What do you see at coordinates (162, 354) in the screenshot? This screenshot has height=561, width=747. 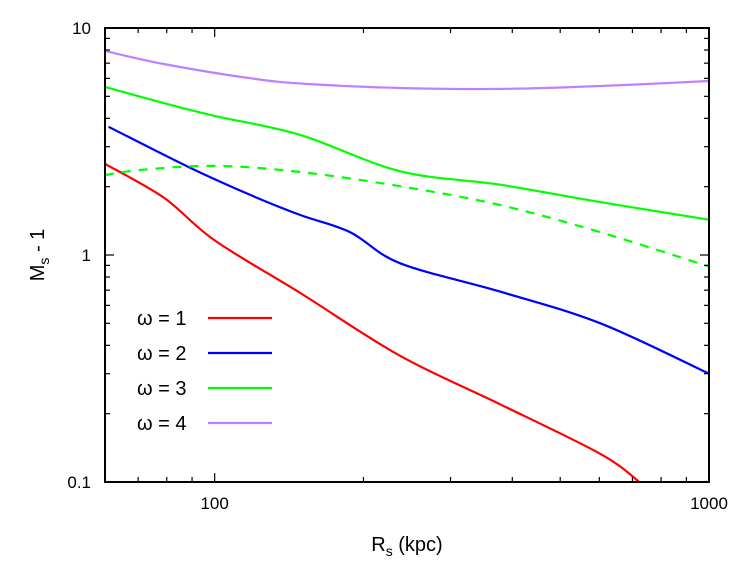 I see `legend-label: ω = 2` at bounding box center [162, 354].